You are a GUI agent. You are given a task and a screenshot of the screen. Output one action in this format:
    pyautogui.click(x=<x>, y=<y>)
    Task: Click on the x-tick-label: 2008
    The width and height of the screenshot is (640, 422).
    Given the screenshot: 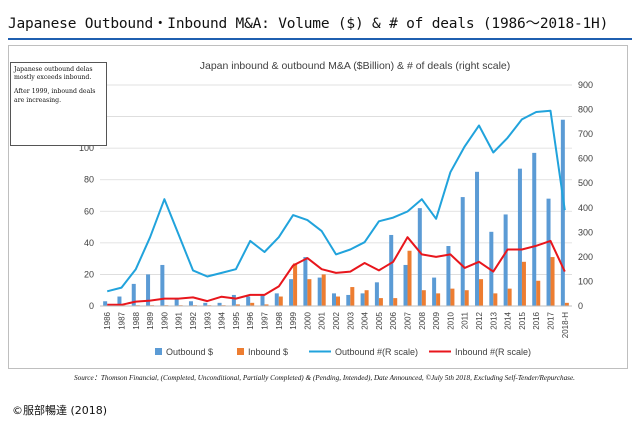 What is the action you would take?
    pyautogui.click(x=422, y=320)
    